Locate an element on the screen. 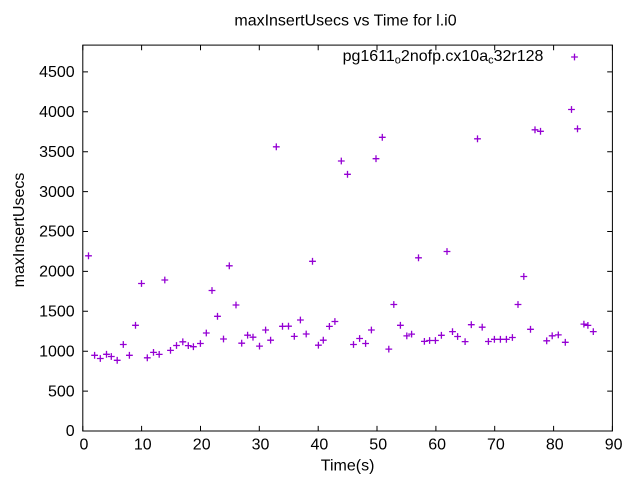 The image size is (640, 485). svg-text: 30 is located at coordinates (261, 444).